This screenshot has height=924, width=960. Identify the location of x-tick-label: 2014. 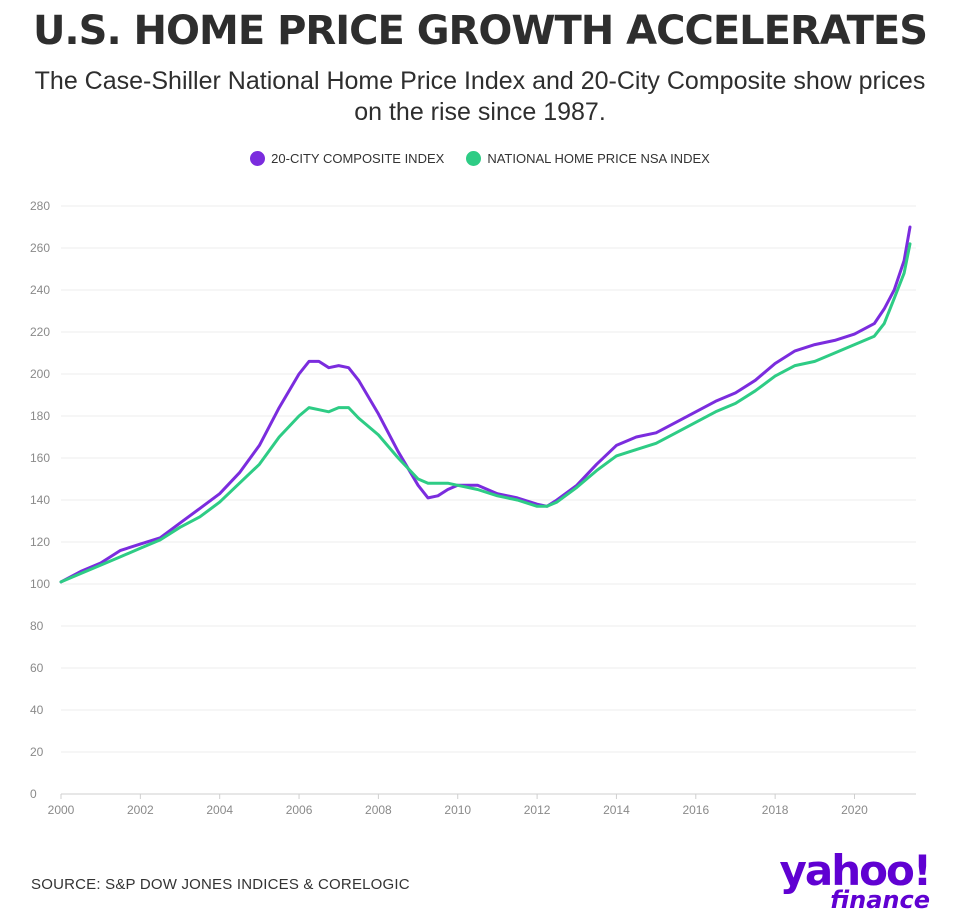
(616, 810).